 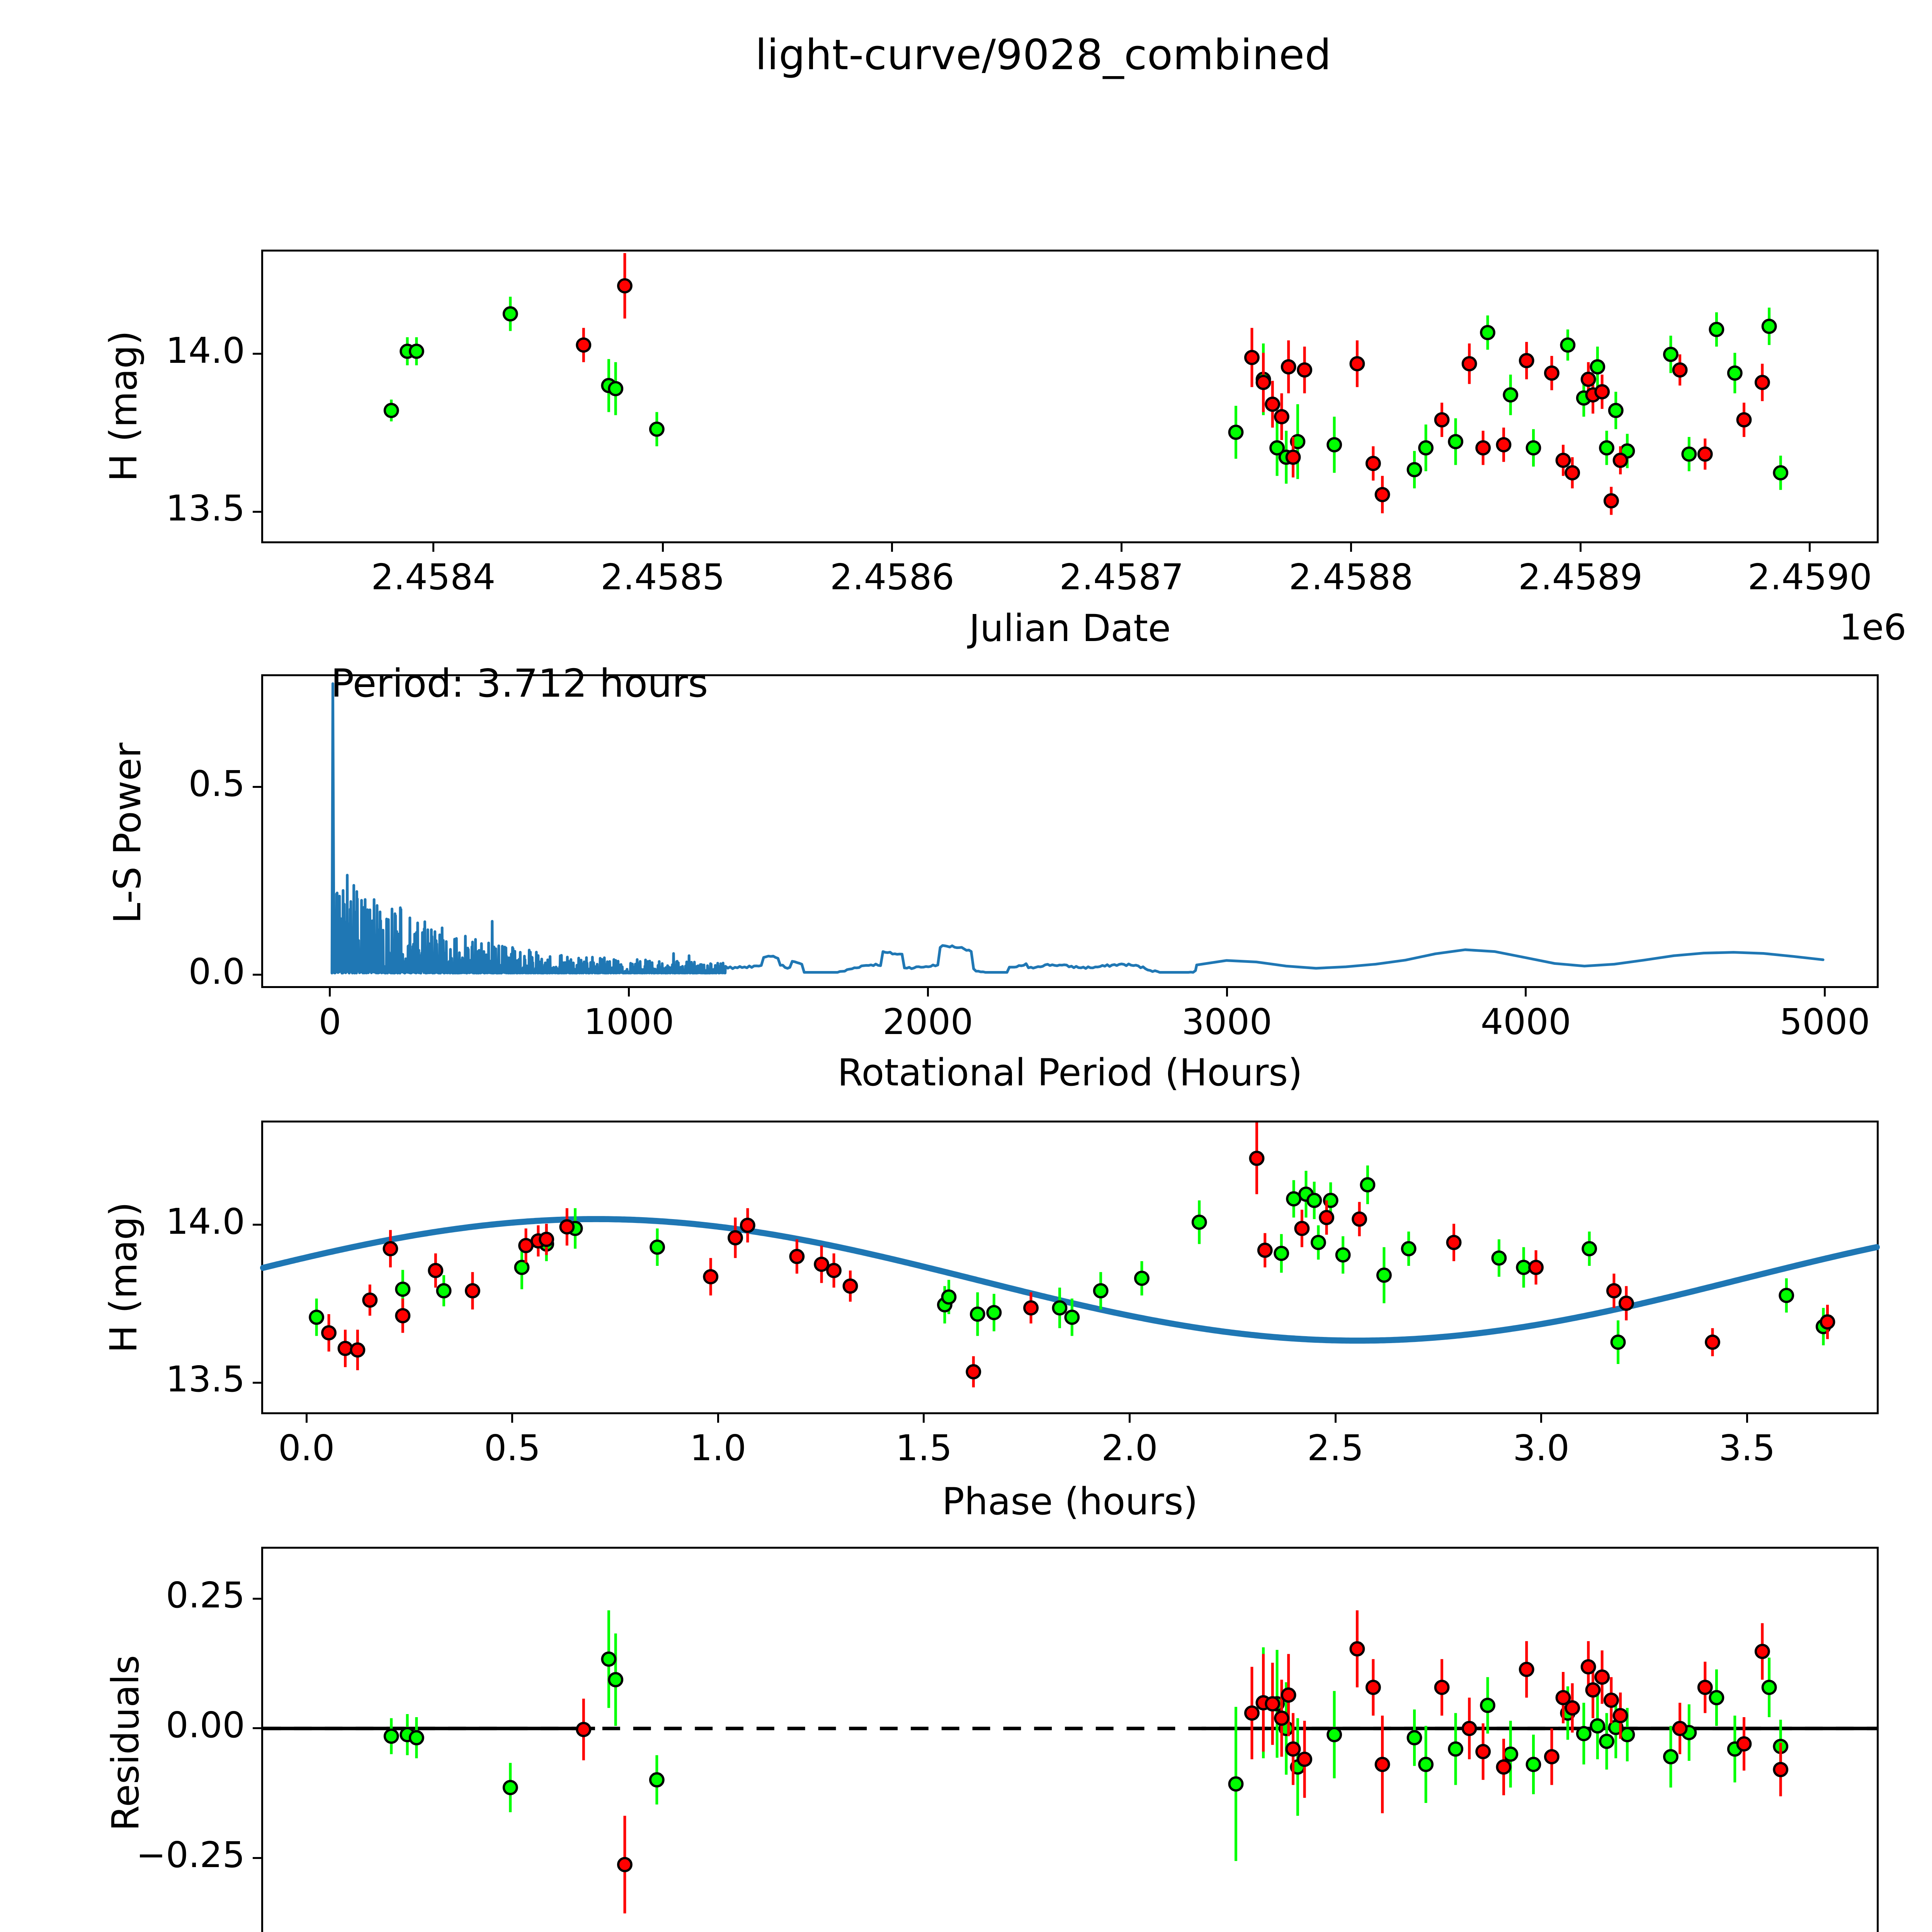 I want to click on figure-title: light-curve/9028_combined, so click(x=1043, y=55).